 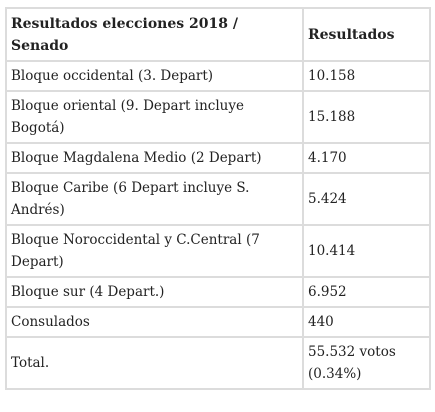 What do you see at coordinates (366, 76) in the screenshot?
I see `row-value: 10.158` at bounding box center [366, 76].